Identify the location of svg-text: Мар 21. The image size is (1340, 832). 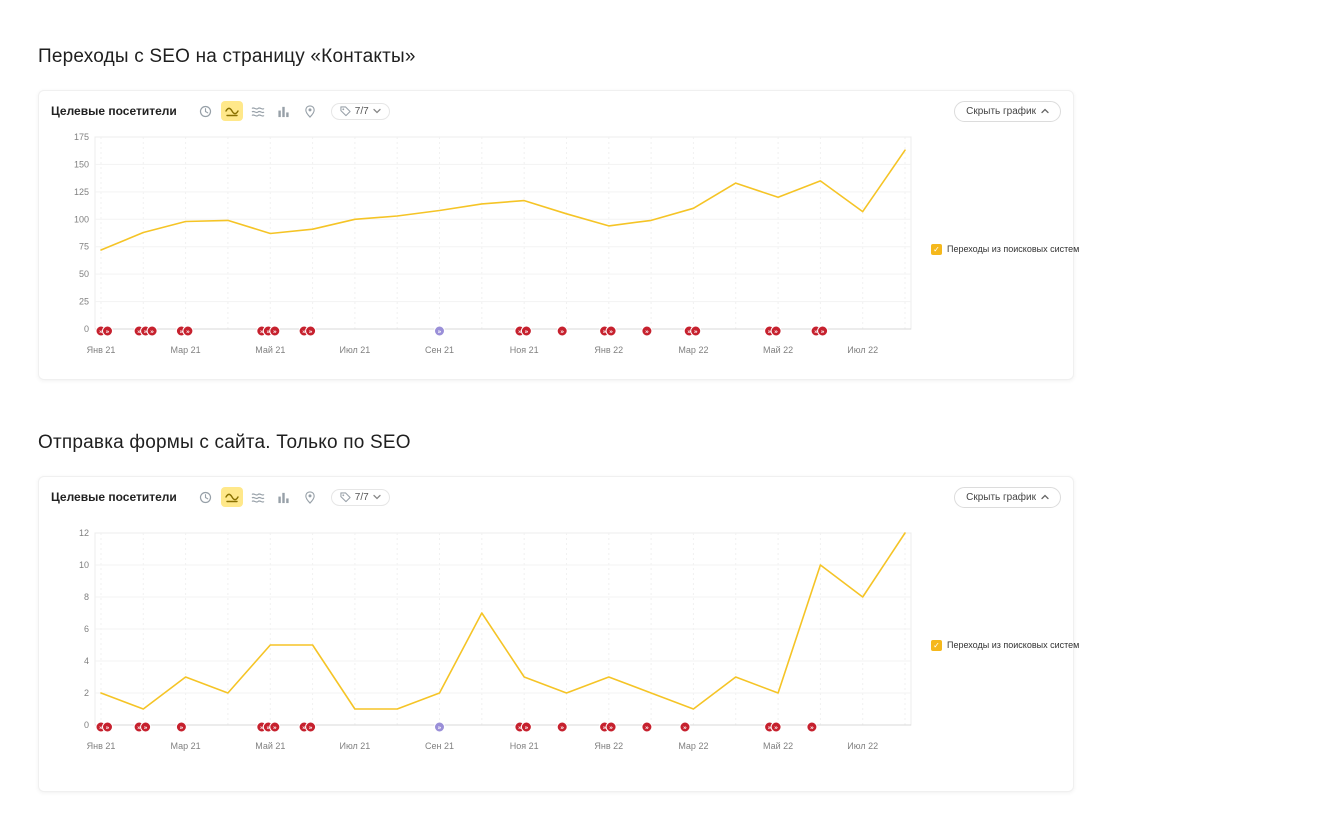
(186, 746).